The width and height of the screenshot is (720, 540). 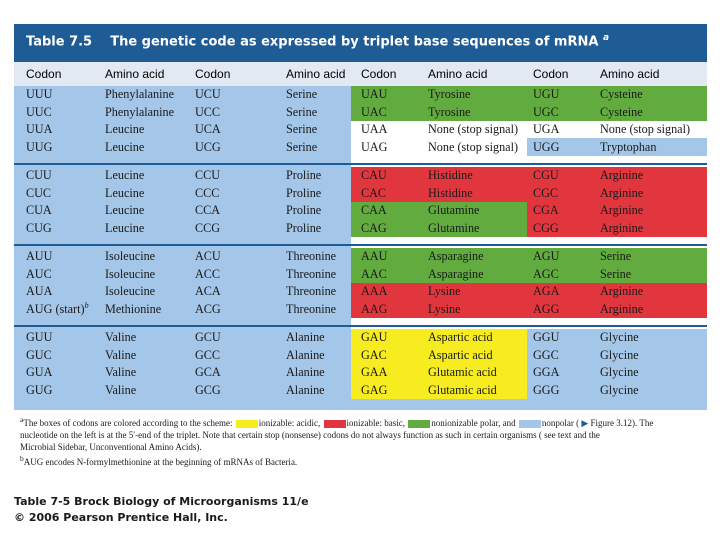 What do you see at coordinates (628, 146) in the screenshot?
I see `amino-acid-cell: Tryptophan` at bounding box center [628, 146].